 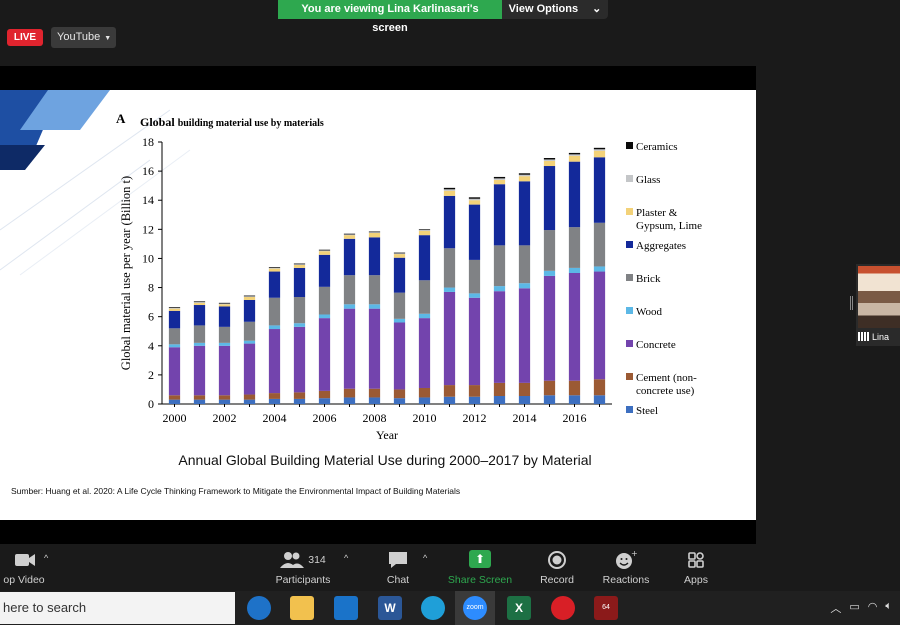 What do you see at coordinates (121, 118) in the screenshot?
I see `panel-label: A` at bounding box center [121, 118].